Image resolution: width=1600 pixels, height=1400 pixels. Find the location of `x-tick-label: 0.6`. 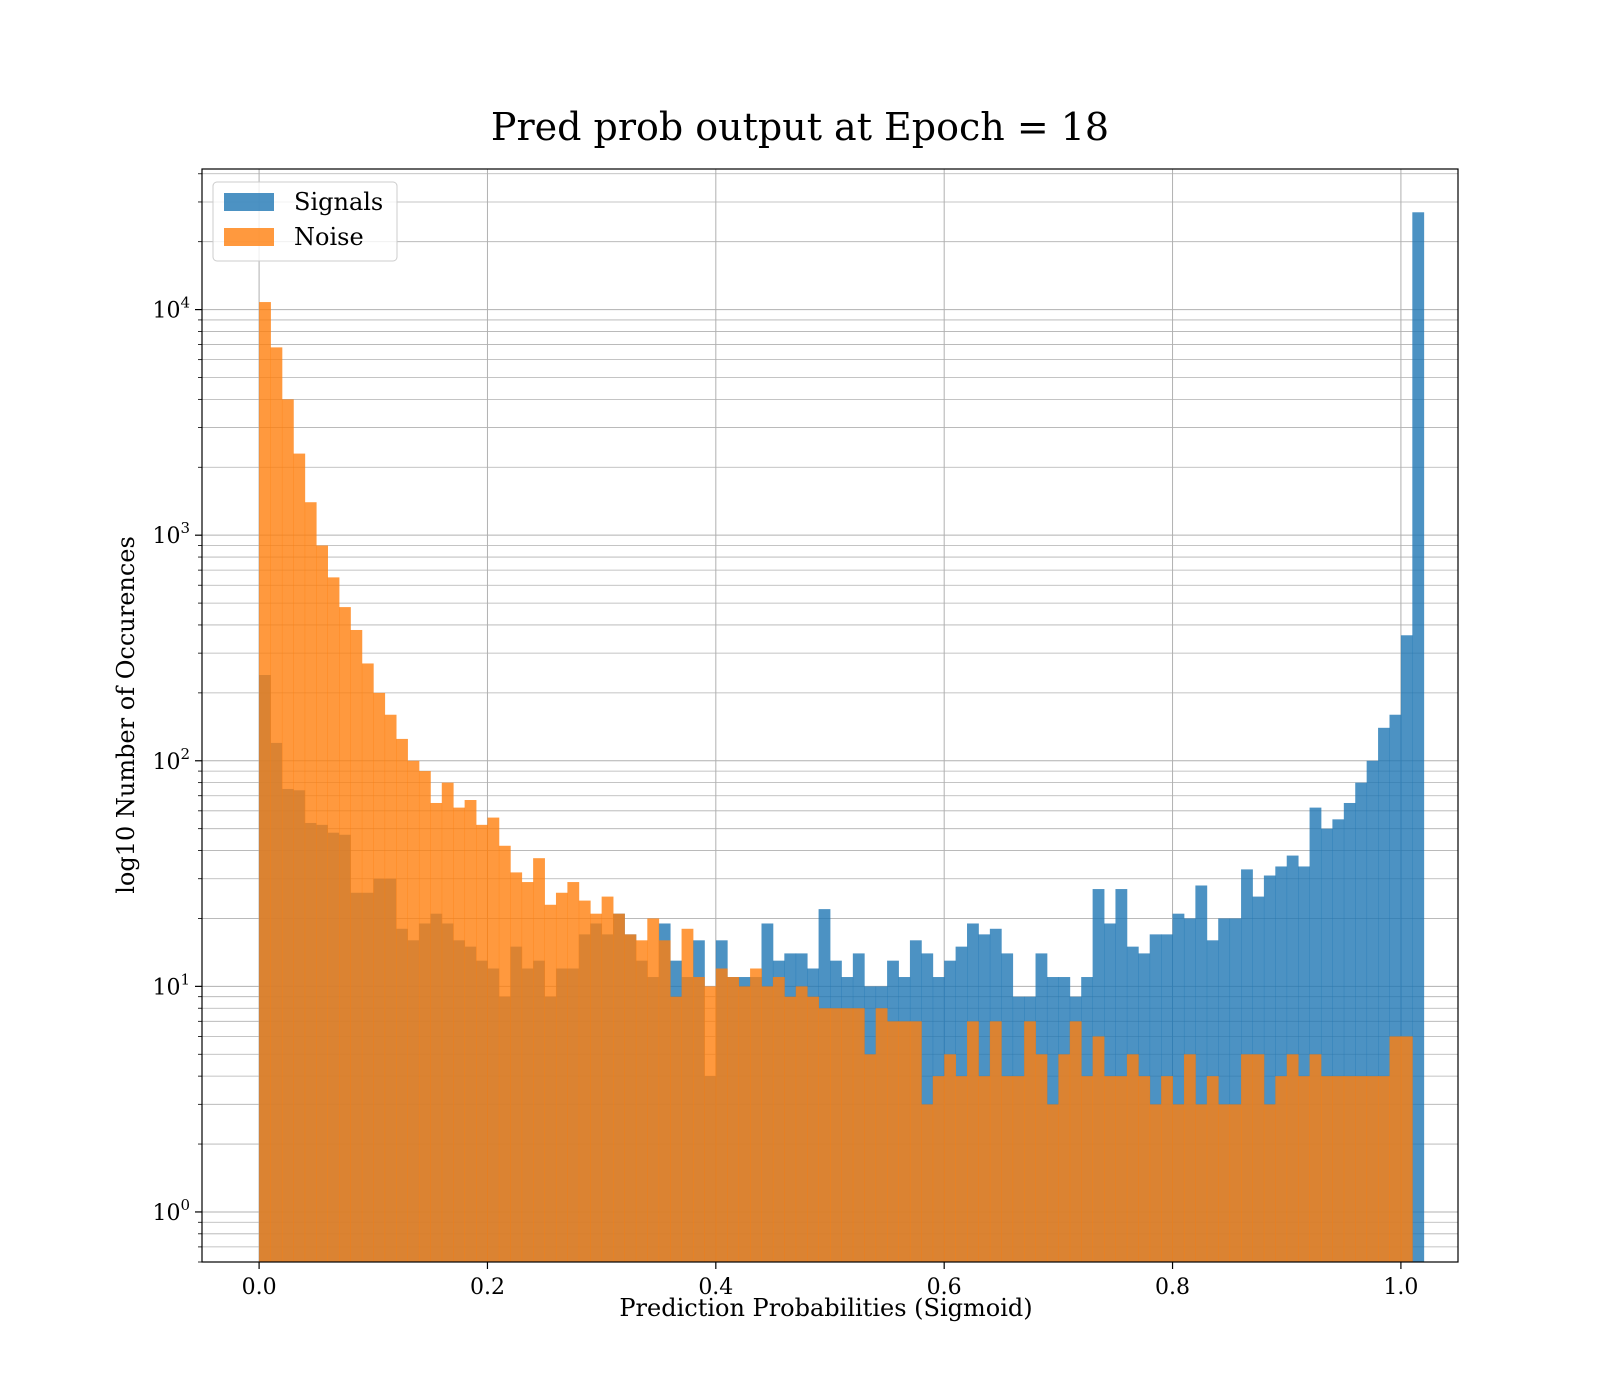

x-tick-label: 0.6 is located at coordinates (944, 1287).